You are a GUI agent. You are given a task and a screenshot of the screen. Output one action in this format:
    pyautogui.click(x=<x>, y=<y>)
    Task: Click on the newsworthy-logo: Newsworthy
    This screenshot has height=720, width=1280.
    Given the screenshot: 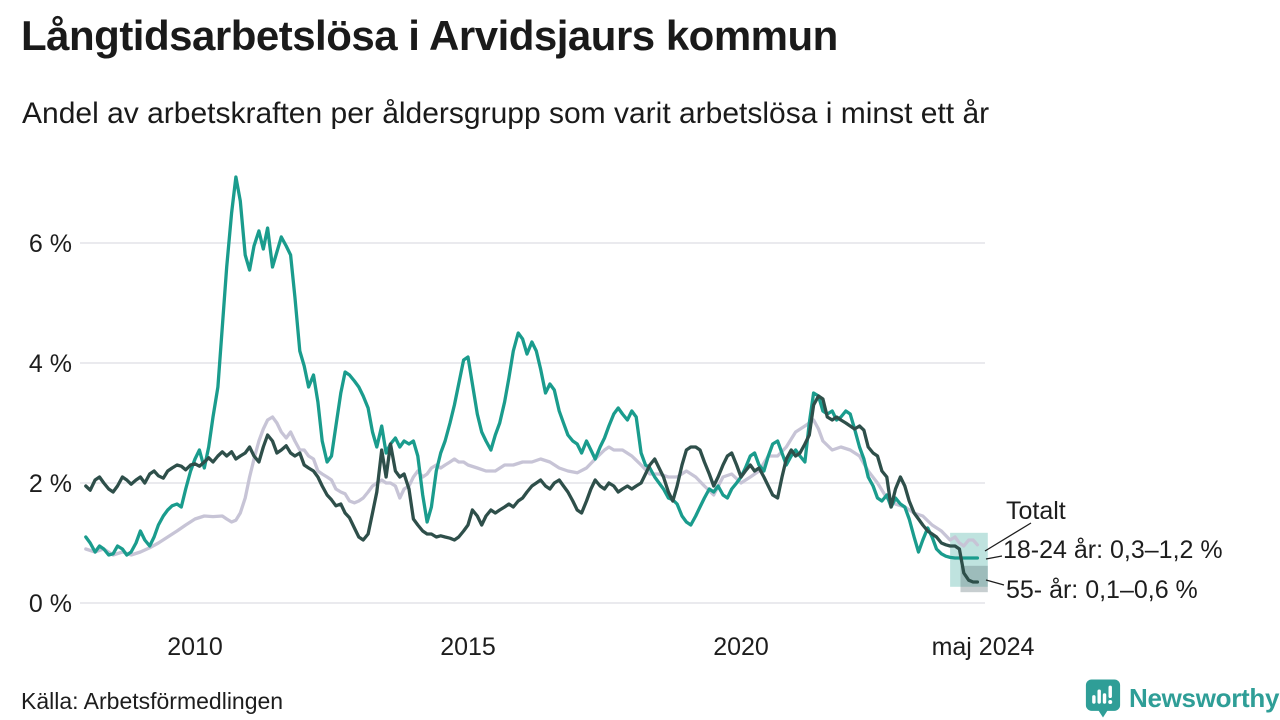 What is the action you would take?
    pyautogui.click(x=1181, y=698)
    